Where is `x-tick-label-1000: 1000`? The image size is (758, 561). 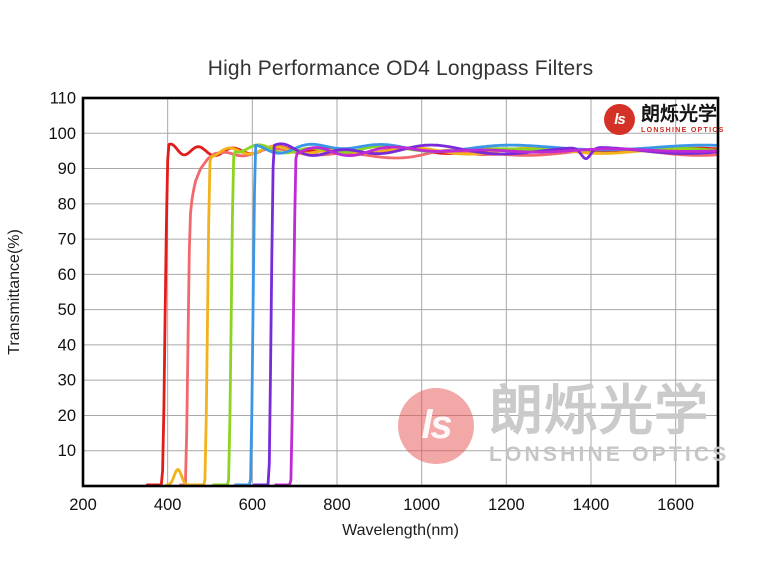
x-tick-label-1000: 1000 is located at coordinates (421, 505).